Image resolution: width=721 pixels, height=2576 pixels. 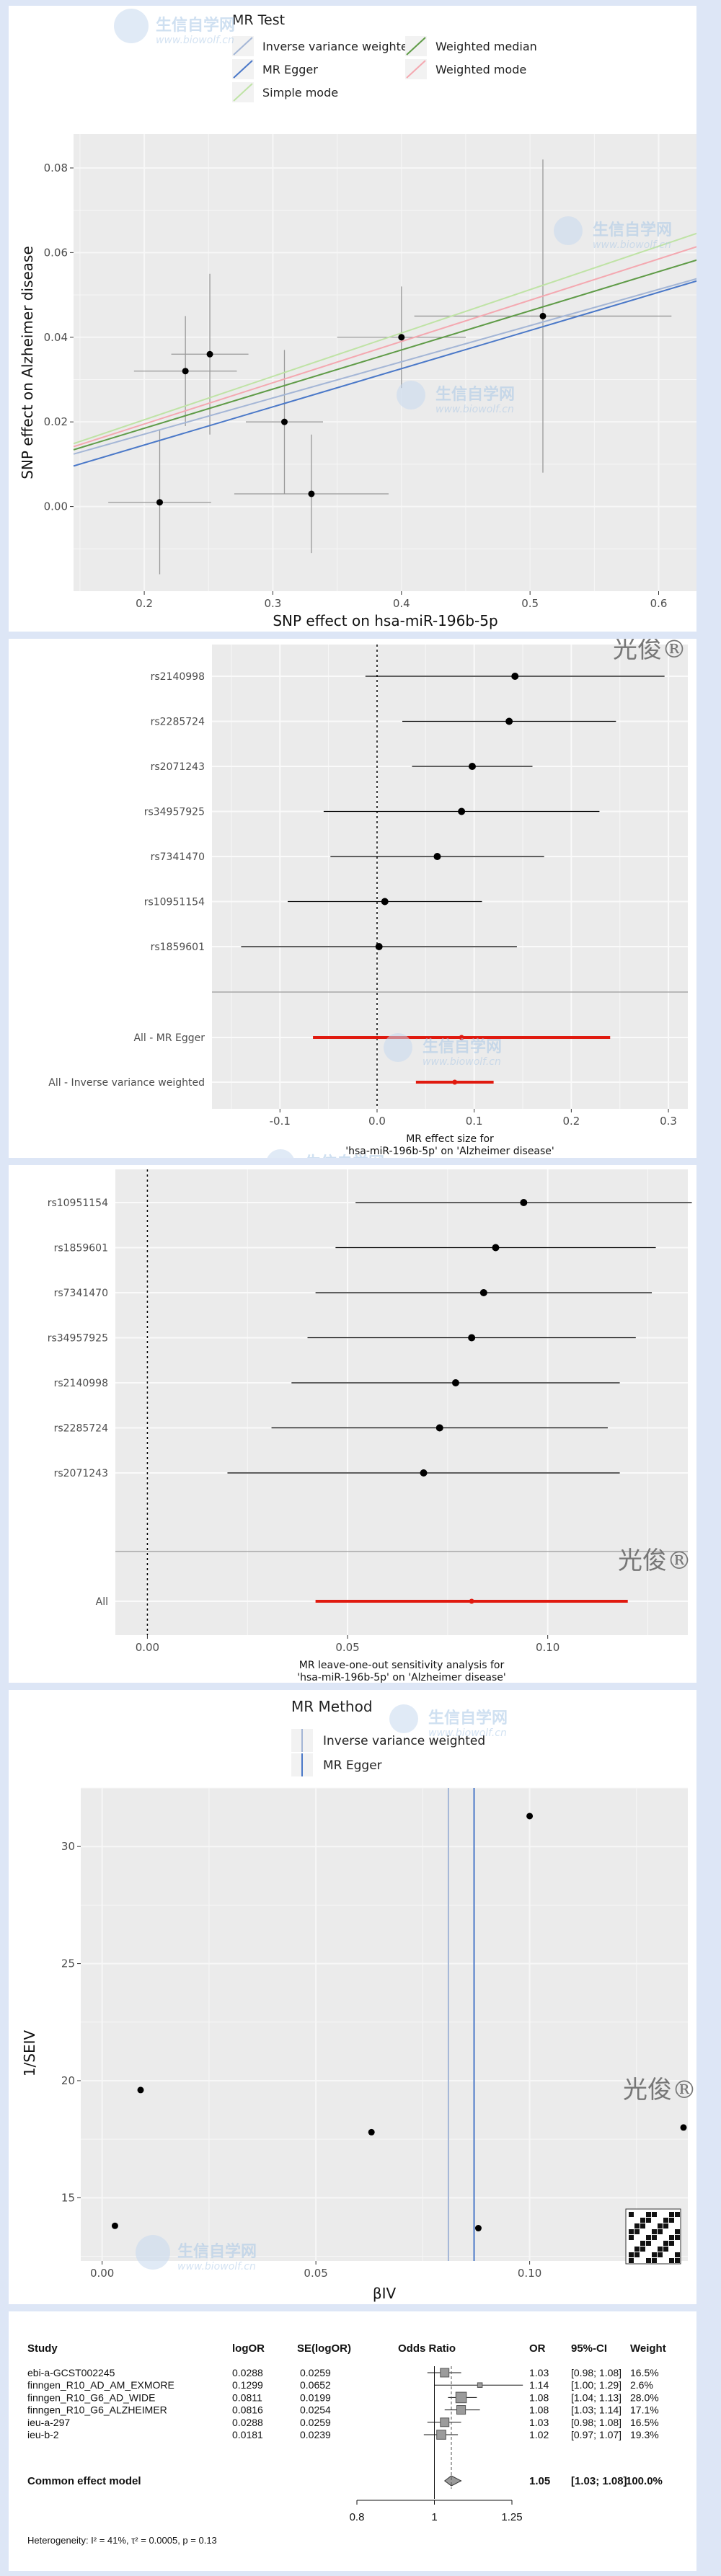 I want to click on x-axis-title: SNP effect on hsa-miR-196b-5p, so click(x=385, y=620).